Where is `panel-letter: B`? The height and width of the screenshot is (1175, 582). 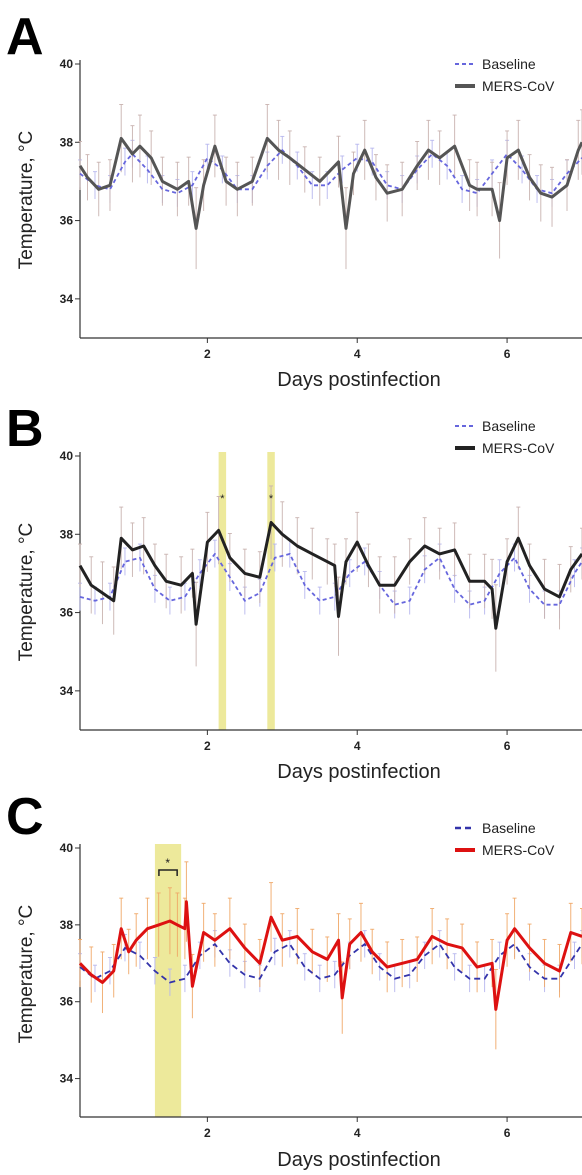
panel-letter: B is located at coordinates (25, 429).